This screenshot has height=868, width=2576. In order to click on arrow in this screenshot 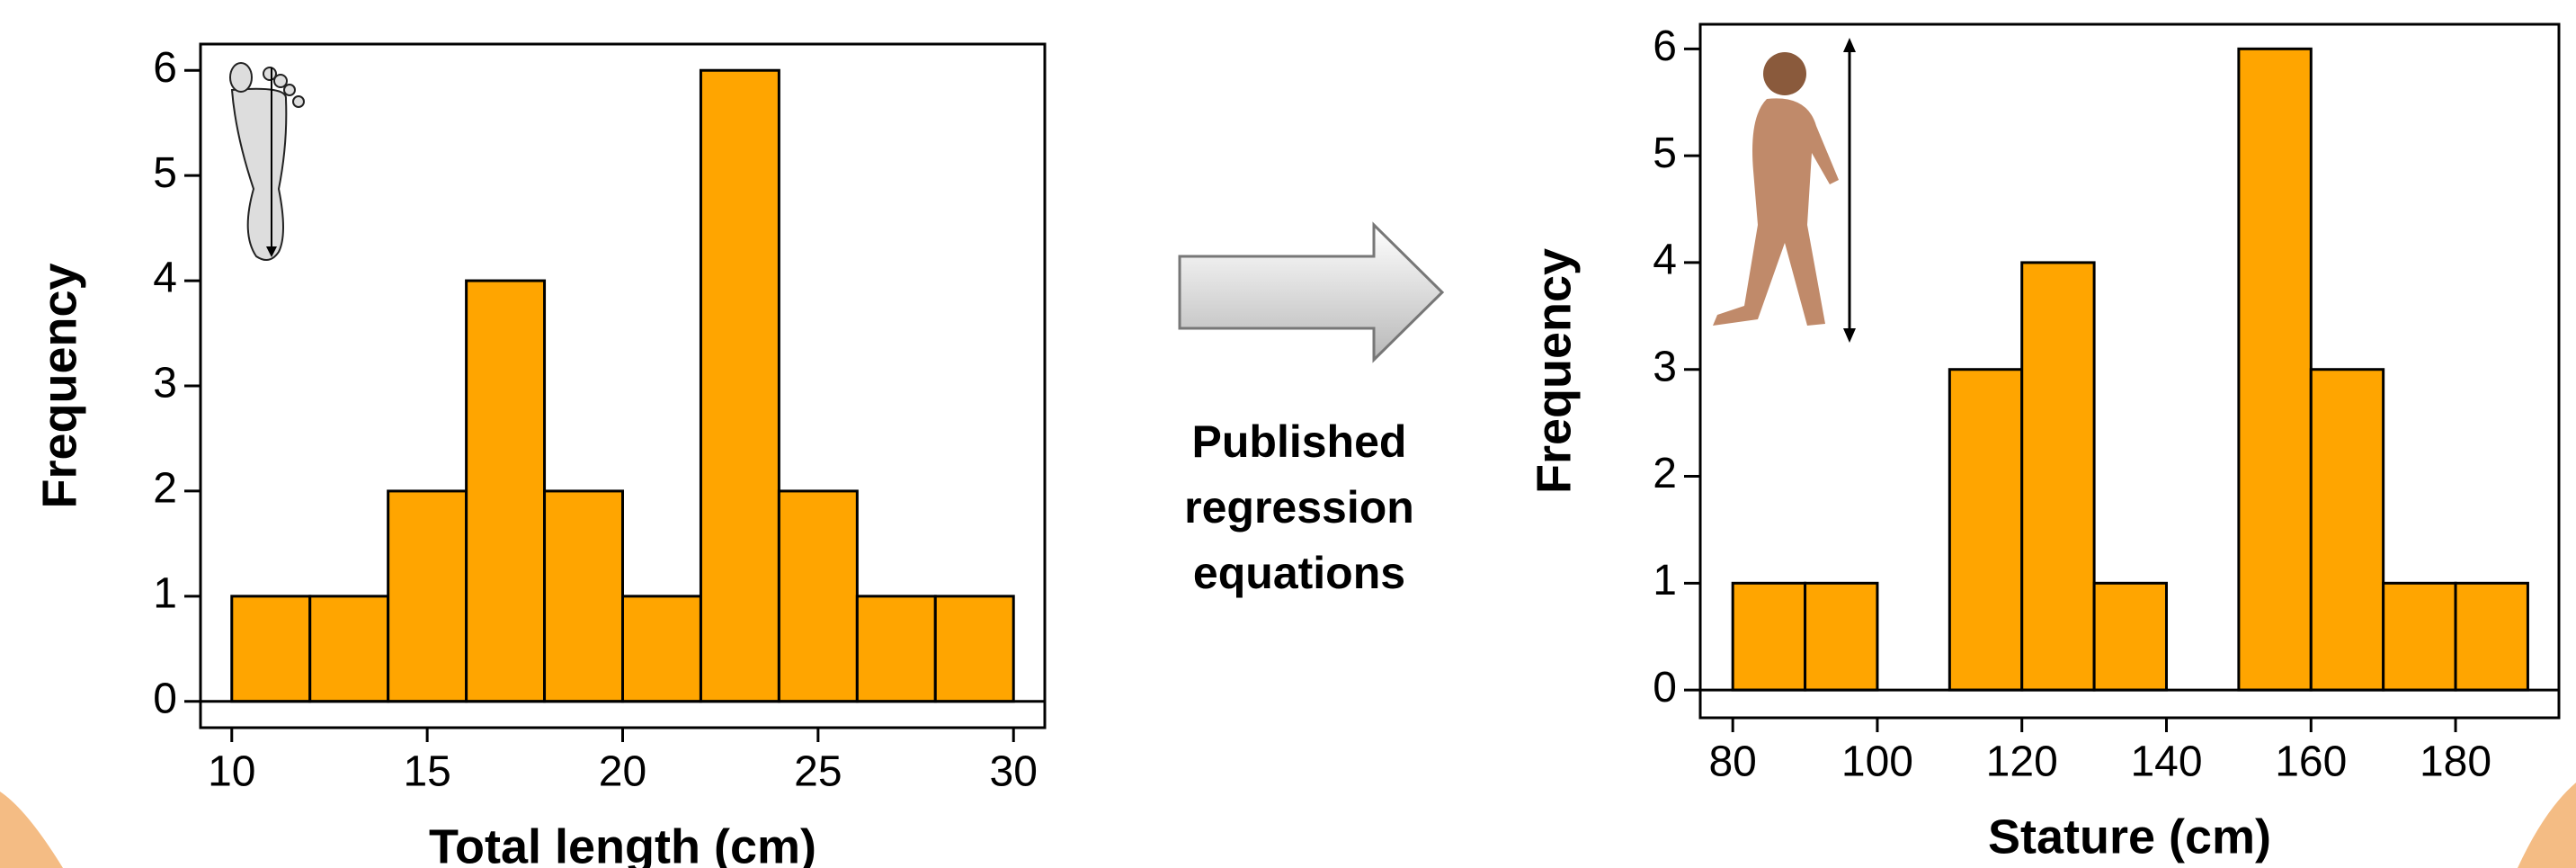, I will do `click(1311, 292)`.